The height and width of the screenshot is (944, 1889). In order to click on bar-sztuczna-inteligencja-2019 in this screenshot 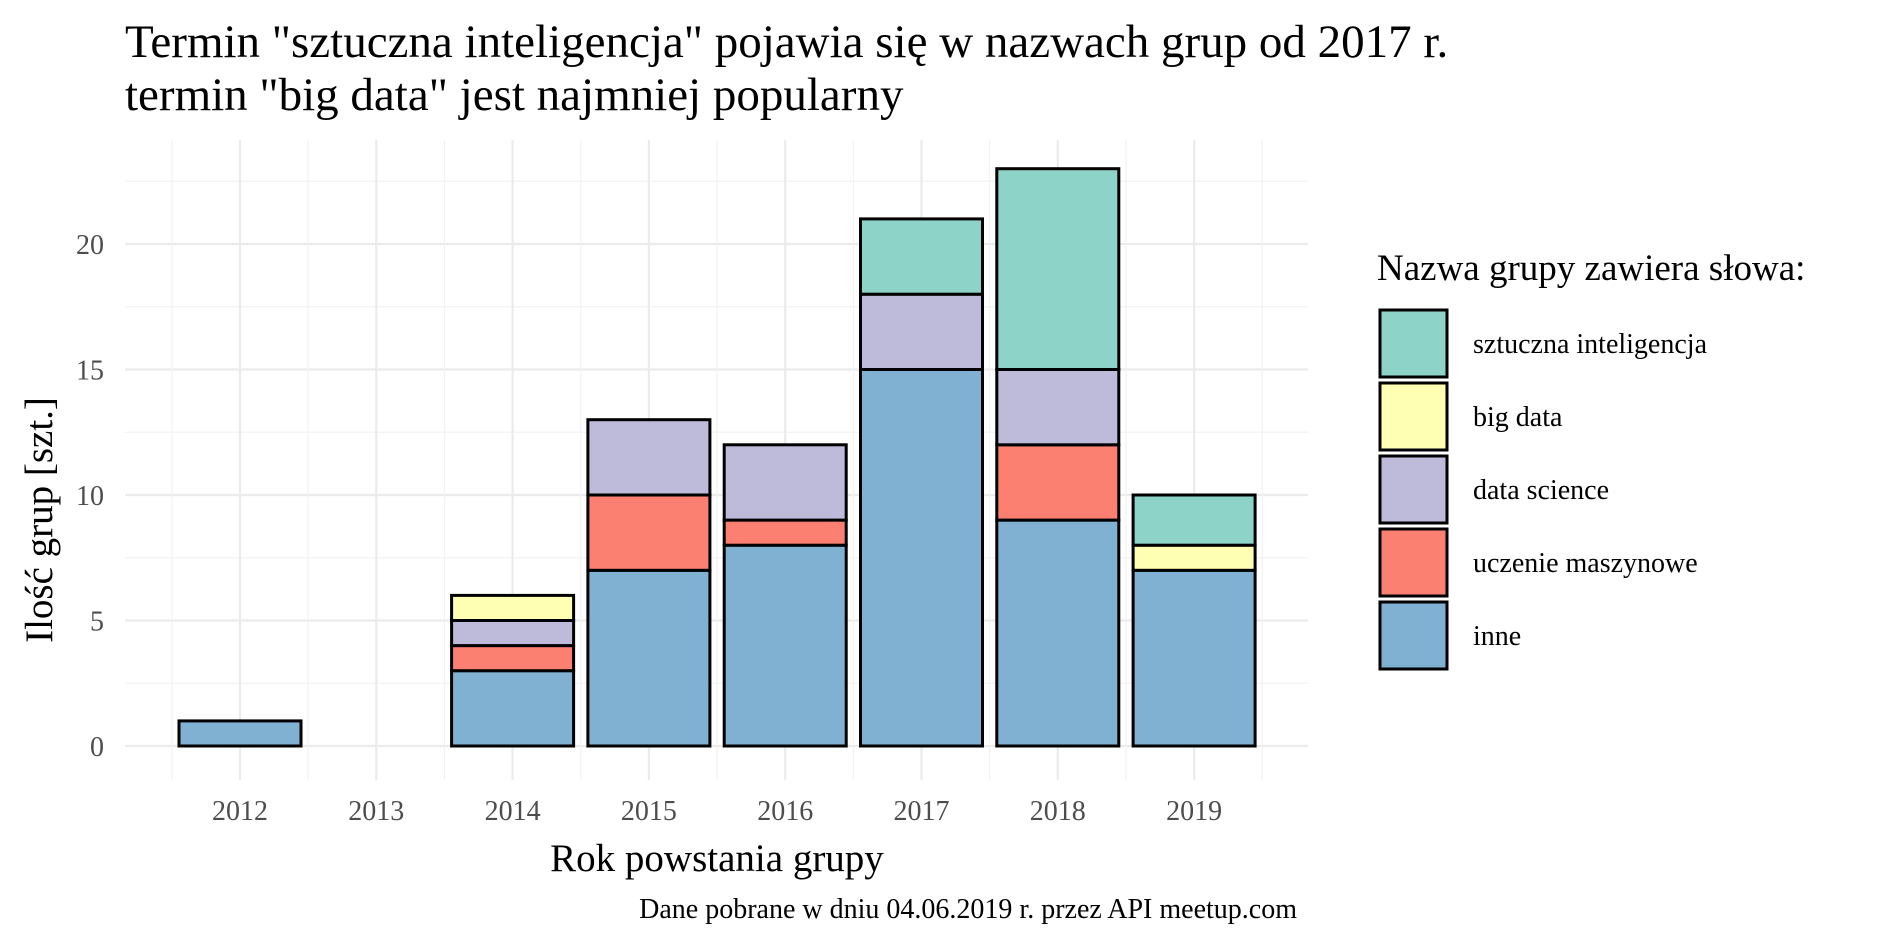, I will do `click(1194, 520)`.